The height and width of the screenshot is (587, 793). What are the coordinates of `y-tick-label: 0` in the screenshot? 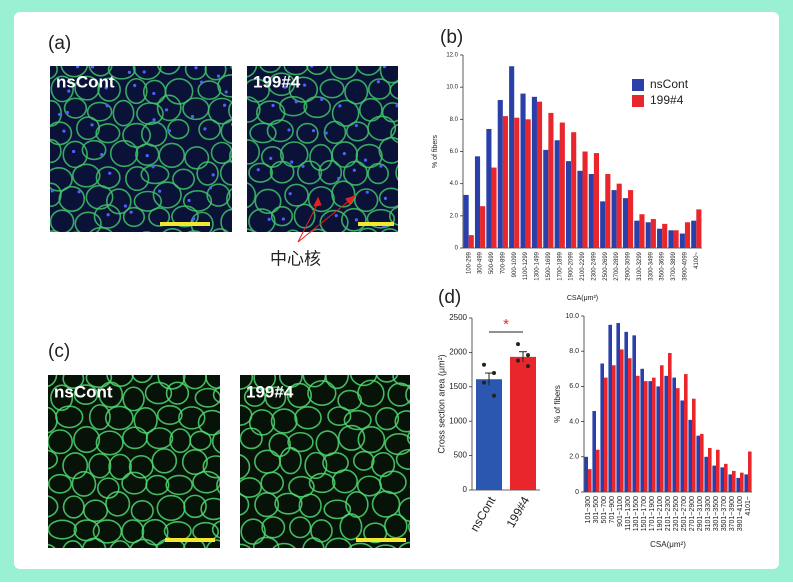 It's located at (465, 489).